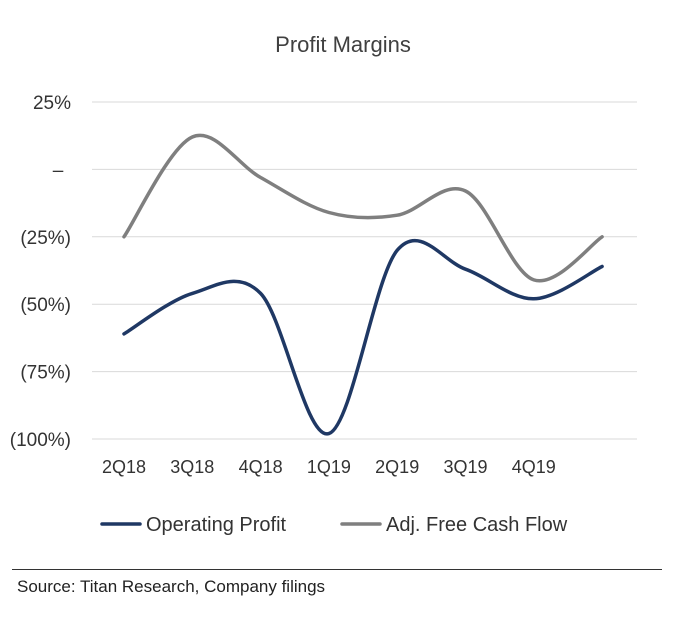 This screenshot has height=620, width=683. I want to click on x-tick-label: 3Q19, so click(465, 467).